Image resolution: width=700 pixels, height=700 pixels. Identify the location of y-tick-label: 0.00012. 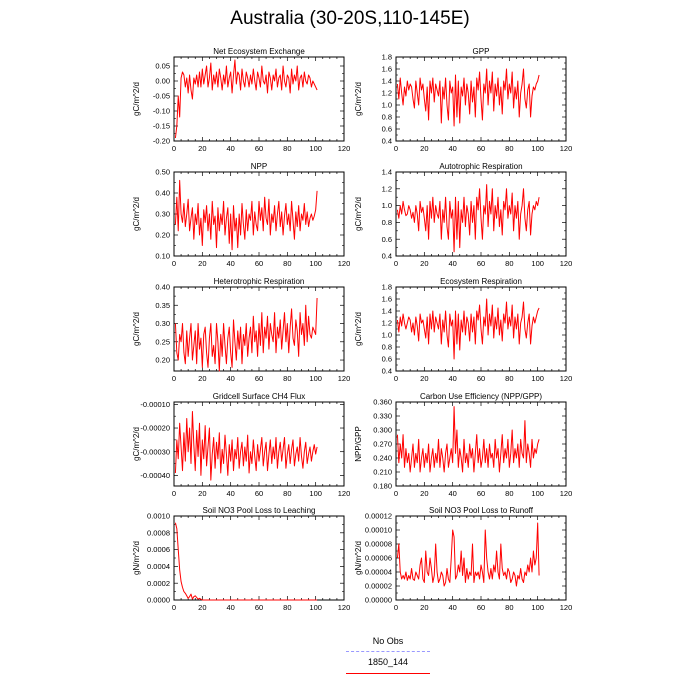
(378, 516).